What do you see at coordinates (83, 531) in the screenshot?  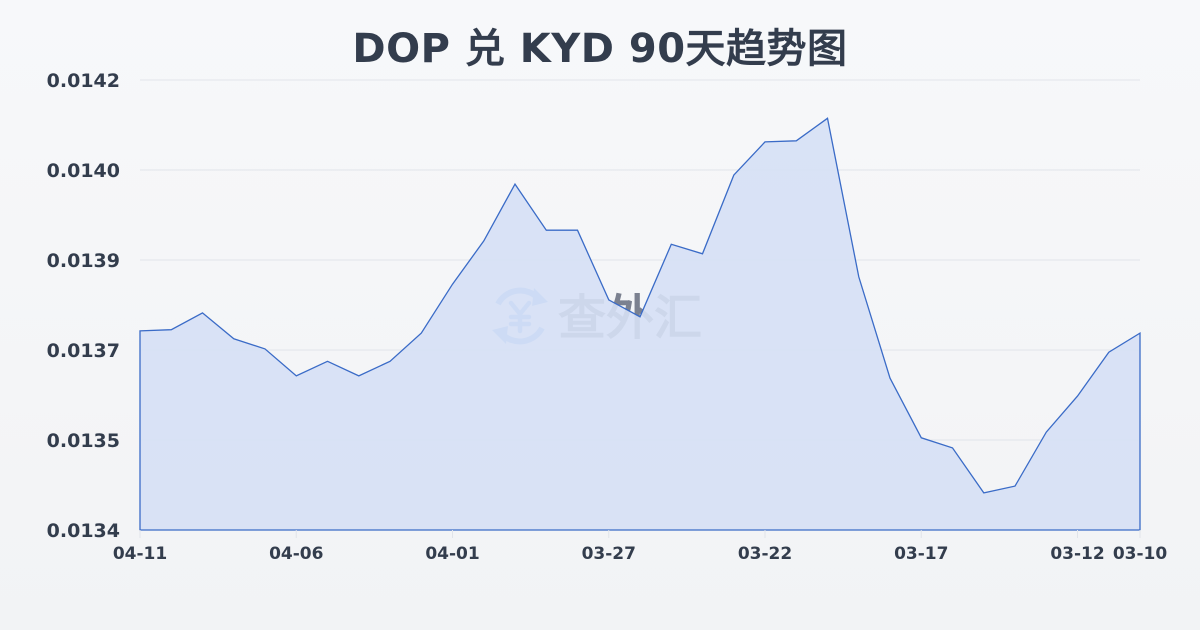 I see `y-tick-label: 0.0134` at bounding box center [83, 531].